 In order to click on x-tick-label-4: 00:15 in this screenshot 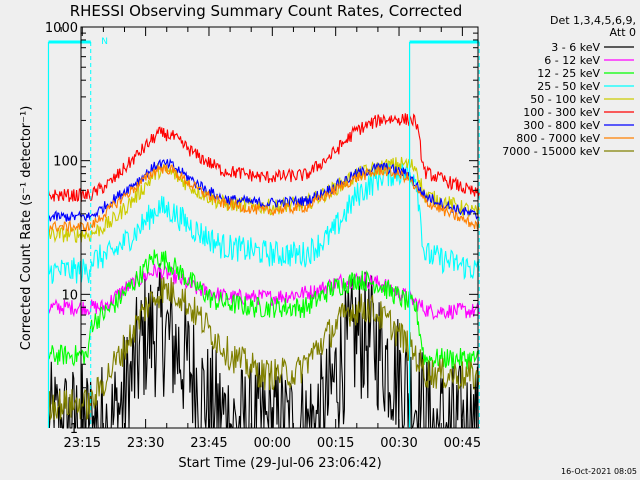, I will do `click(335, 443)`.